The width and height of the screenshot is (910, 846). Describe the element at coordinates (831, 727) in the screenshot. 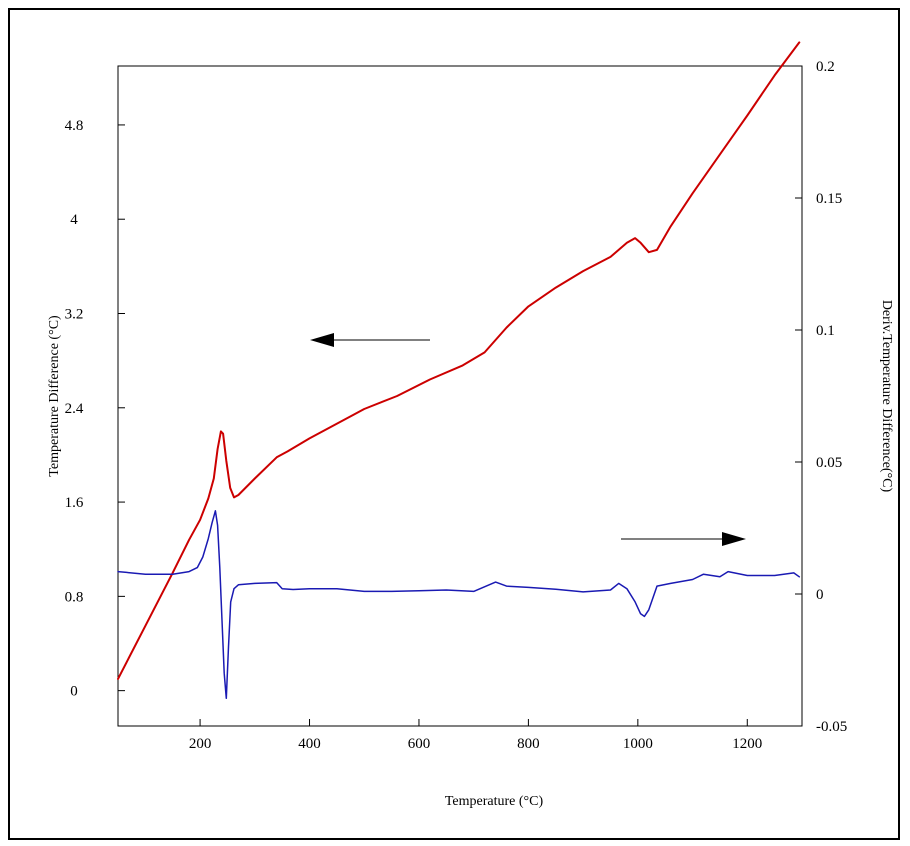

I see `right-y-tick-label: -0.05` at that location.